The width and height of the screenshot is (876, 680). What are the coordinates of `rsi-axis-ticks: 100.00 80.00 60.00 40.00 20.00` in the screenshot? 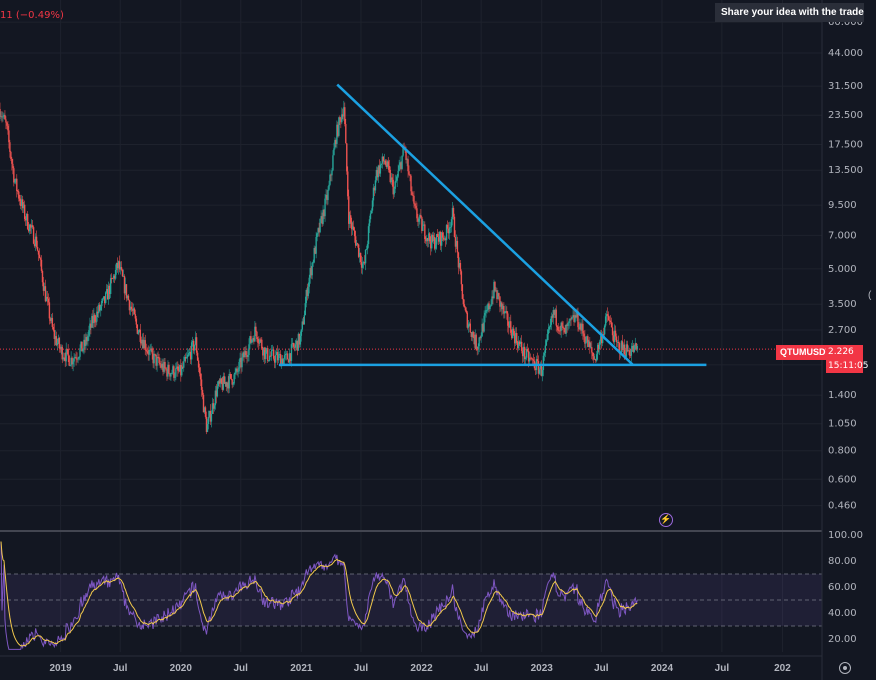 It's located at (845, 587).